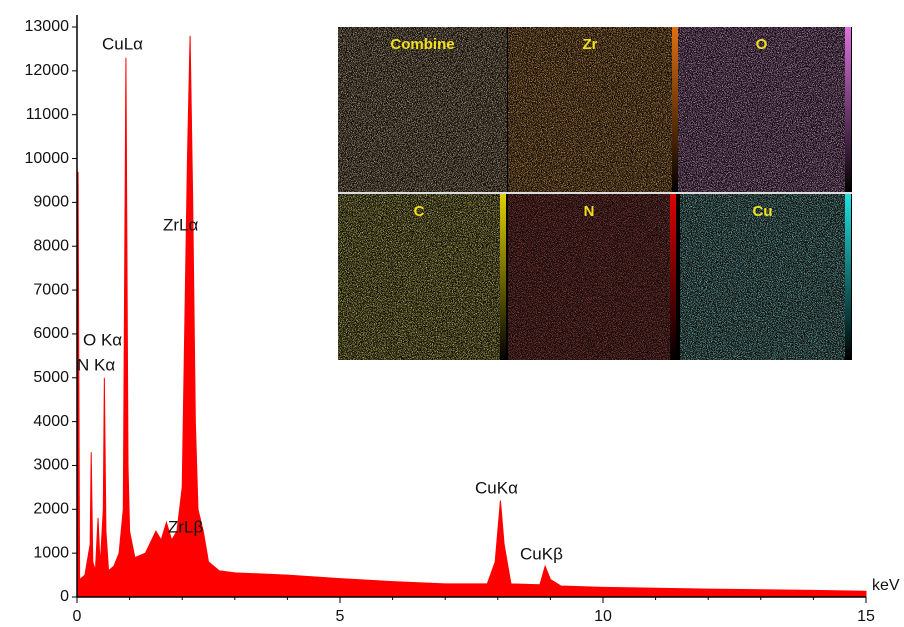  Describe the element at coordinates (51, 552) in the screenshot. I see `y-tick-label: 1000` at that location.